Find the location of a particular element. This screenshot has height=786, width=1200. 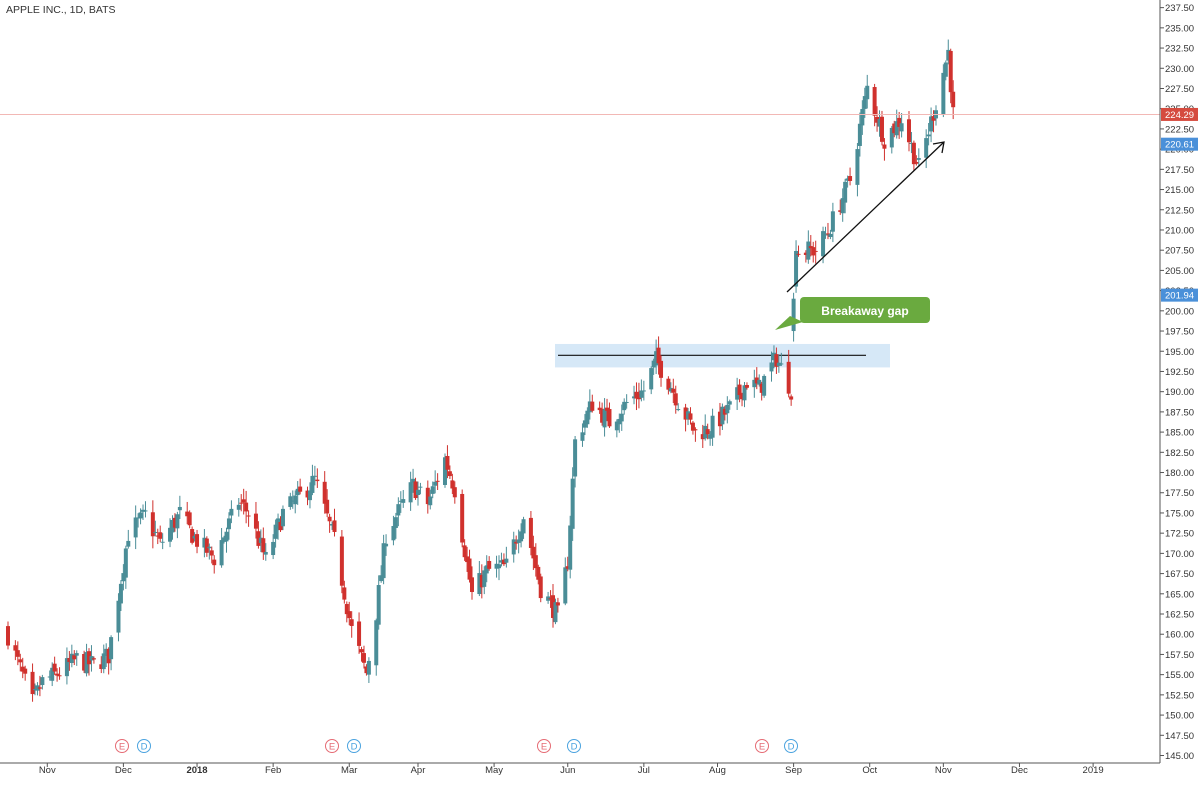

price-tick-label: 187.50 is located at coordinates (1179, 412).